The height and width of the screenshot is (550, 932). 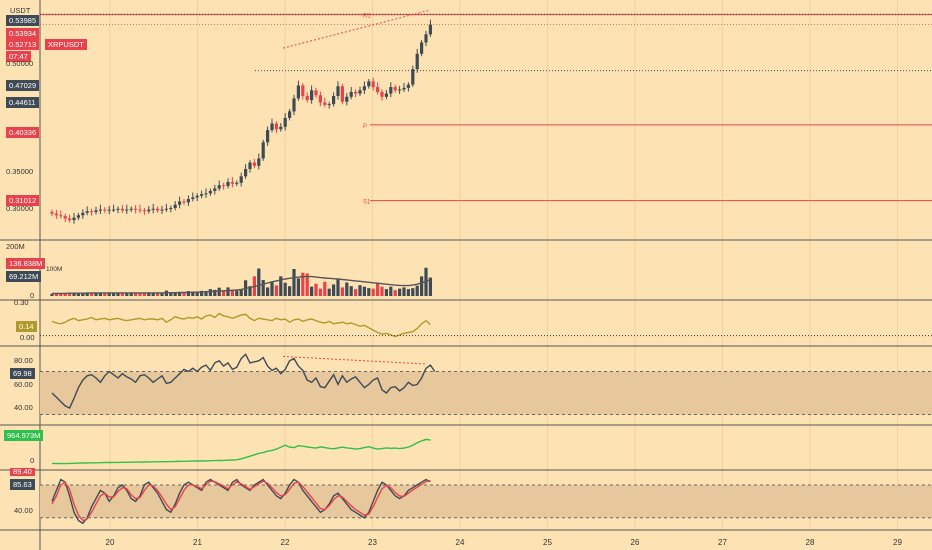 I want to click on volume-tag: 136.838M, so click(x=26, y=263).